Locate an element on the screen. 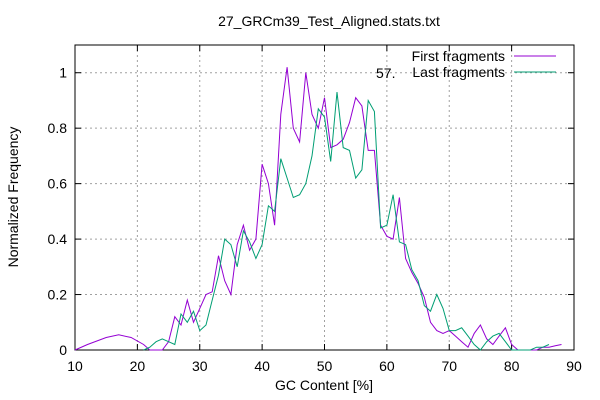 This screenshot has width=600, height=400. chart-title: 27_GRCm39_Test_Aligned.stats.txt is located at coordinates (329, 21).